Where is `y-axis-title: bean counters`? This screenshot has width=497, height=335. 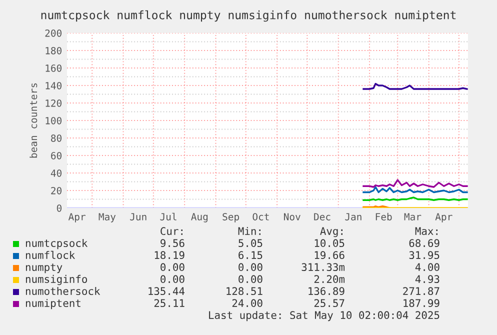 y-axis-title: bean counters is located at coordinates (34, 120).